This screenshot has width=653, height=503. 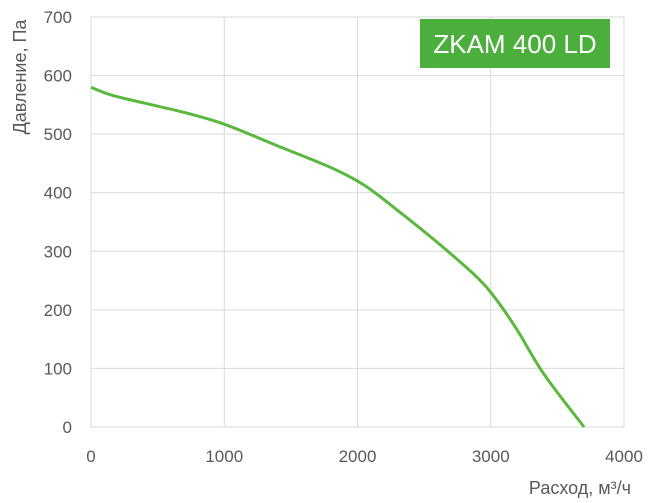 What do you see at coordinates (58, 76) in the screenshot?
I see `y-tick-label: 600` at bounding box center [58, 76].